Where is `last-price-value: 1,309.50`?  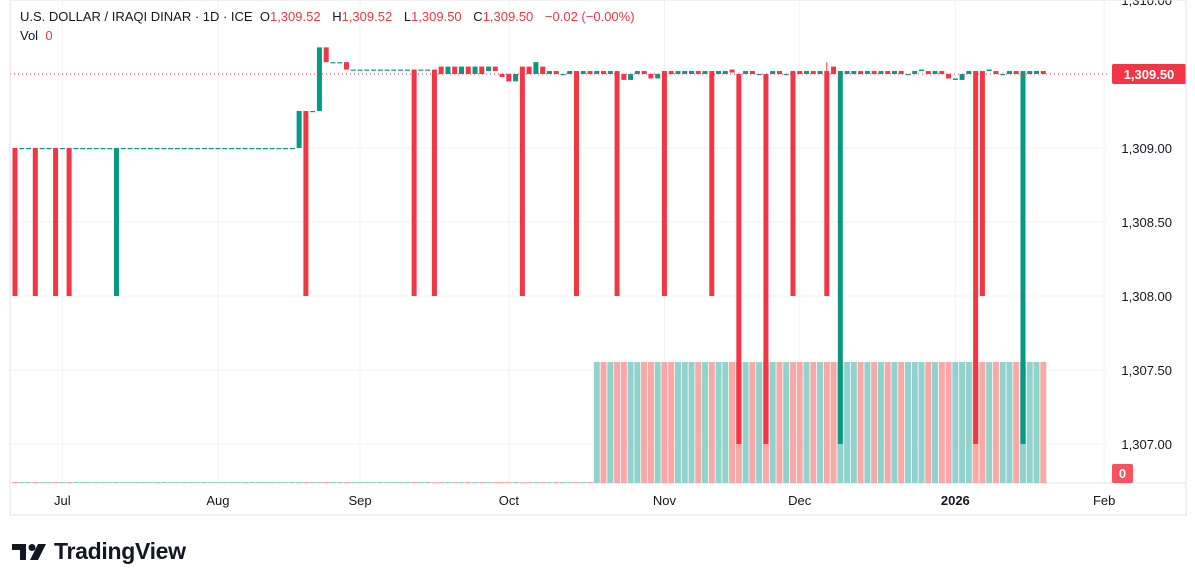 last-price-value: 1,309.50 is located at coordinates (1149, 74).